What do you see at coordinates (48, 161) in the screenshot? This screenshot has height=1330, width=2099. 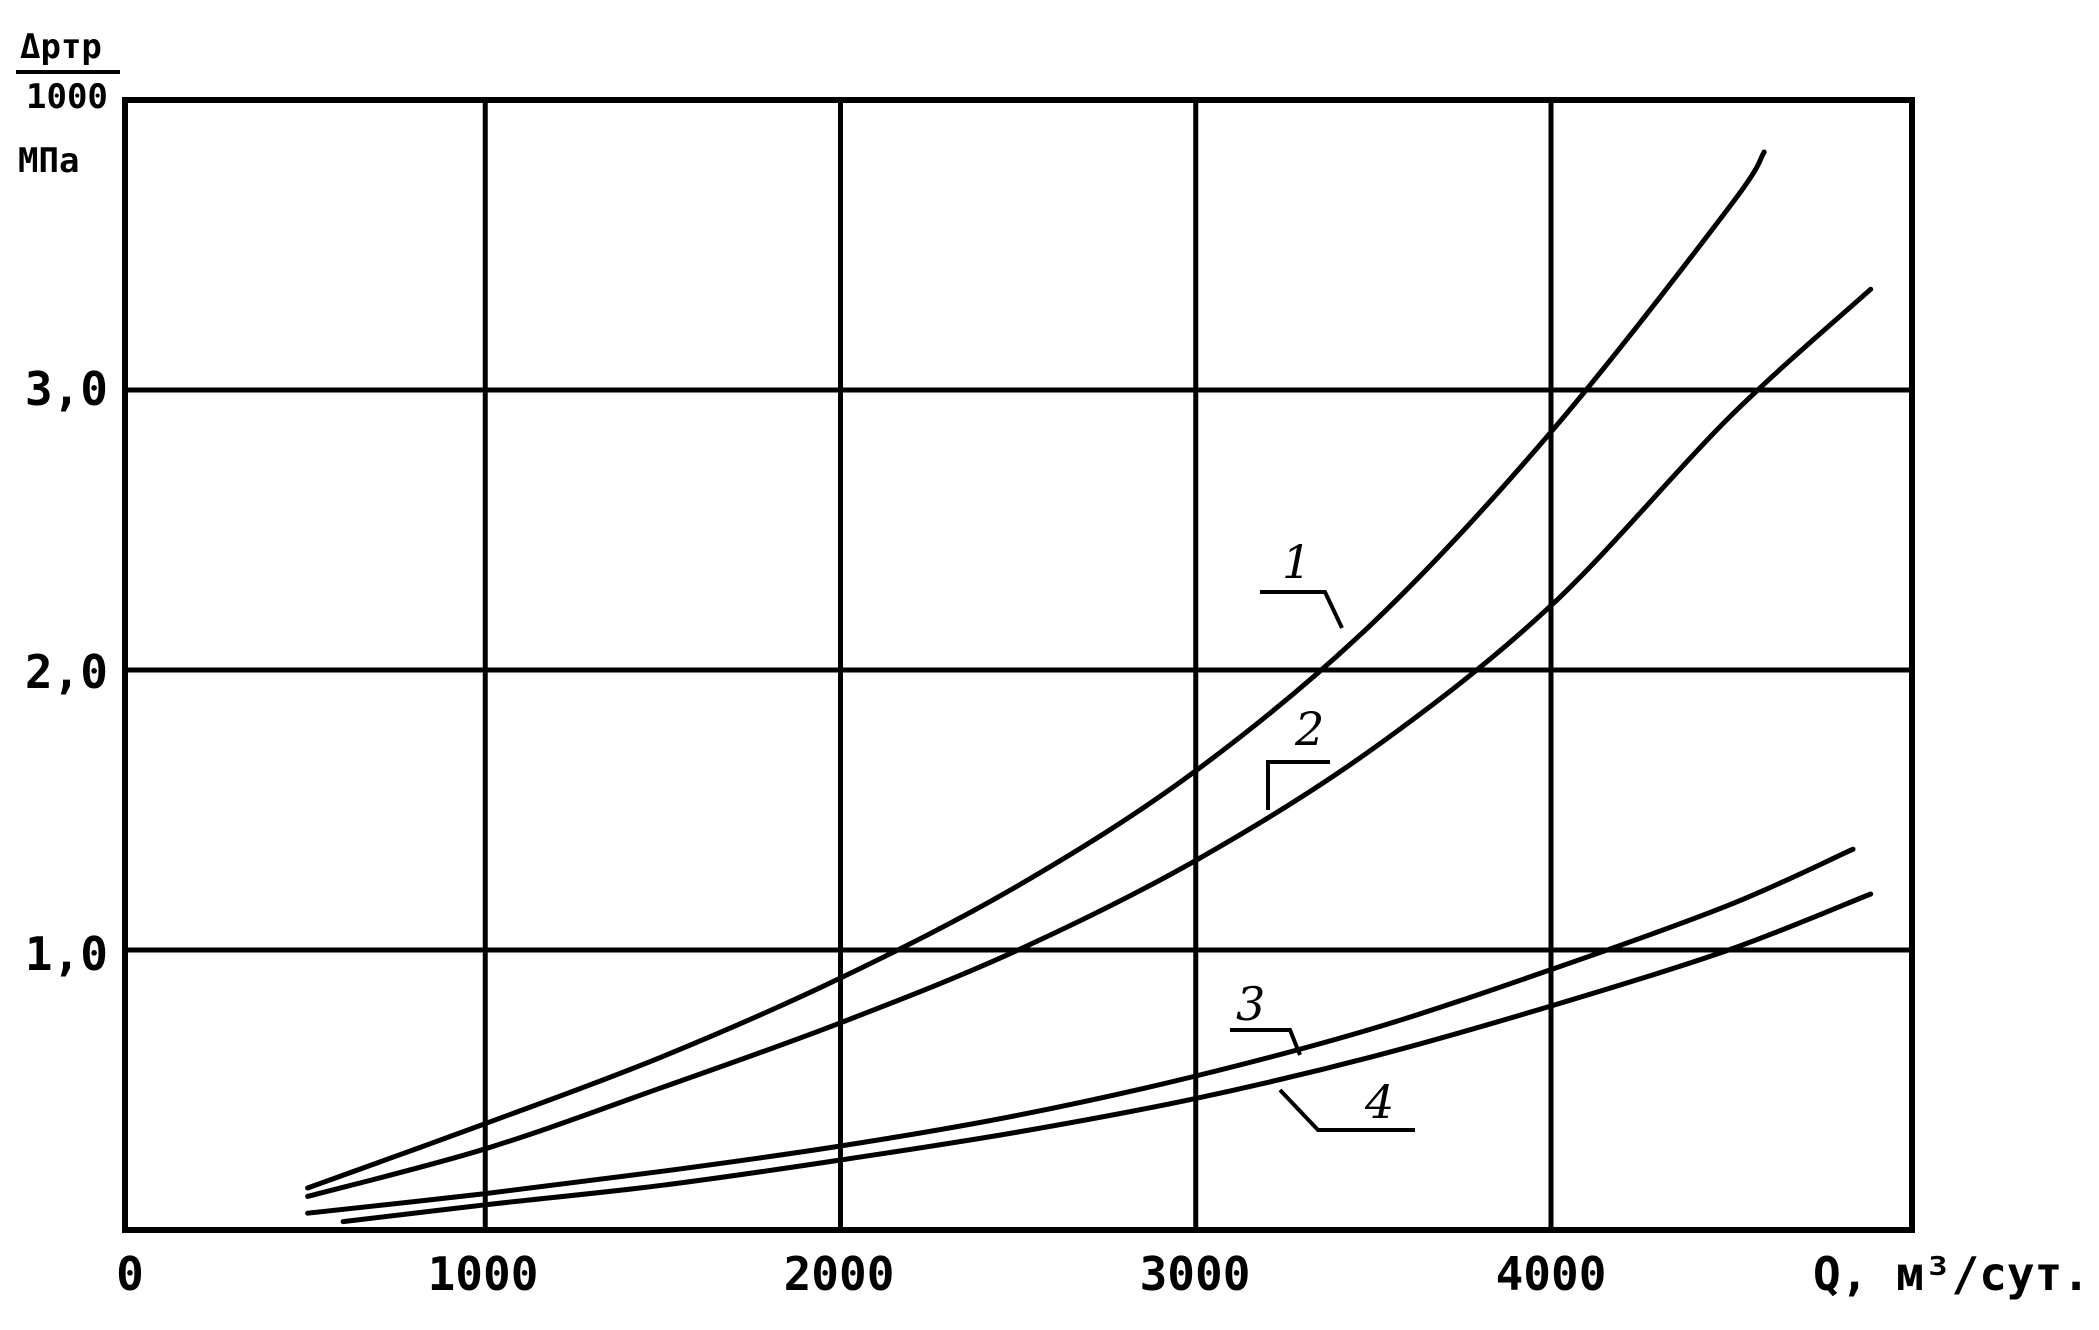 I see `y-axis-label-unit: МПа` at bounding box center [48, 161].